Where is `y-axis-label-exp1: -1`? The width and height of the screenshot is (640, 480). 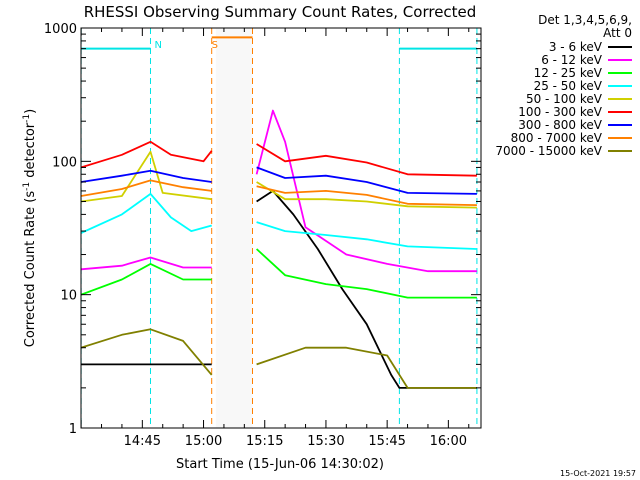 y-axis-label-exp1: -1 is located at coordinates (27, 186).